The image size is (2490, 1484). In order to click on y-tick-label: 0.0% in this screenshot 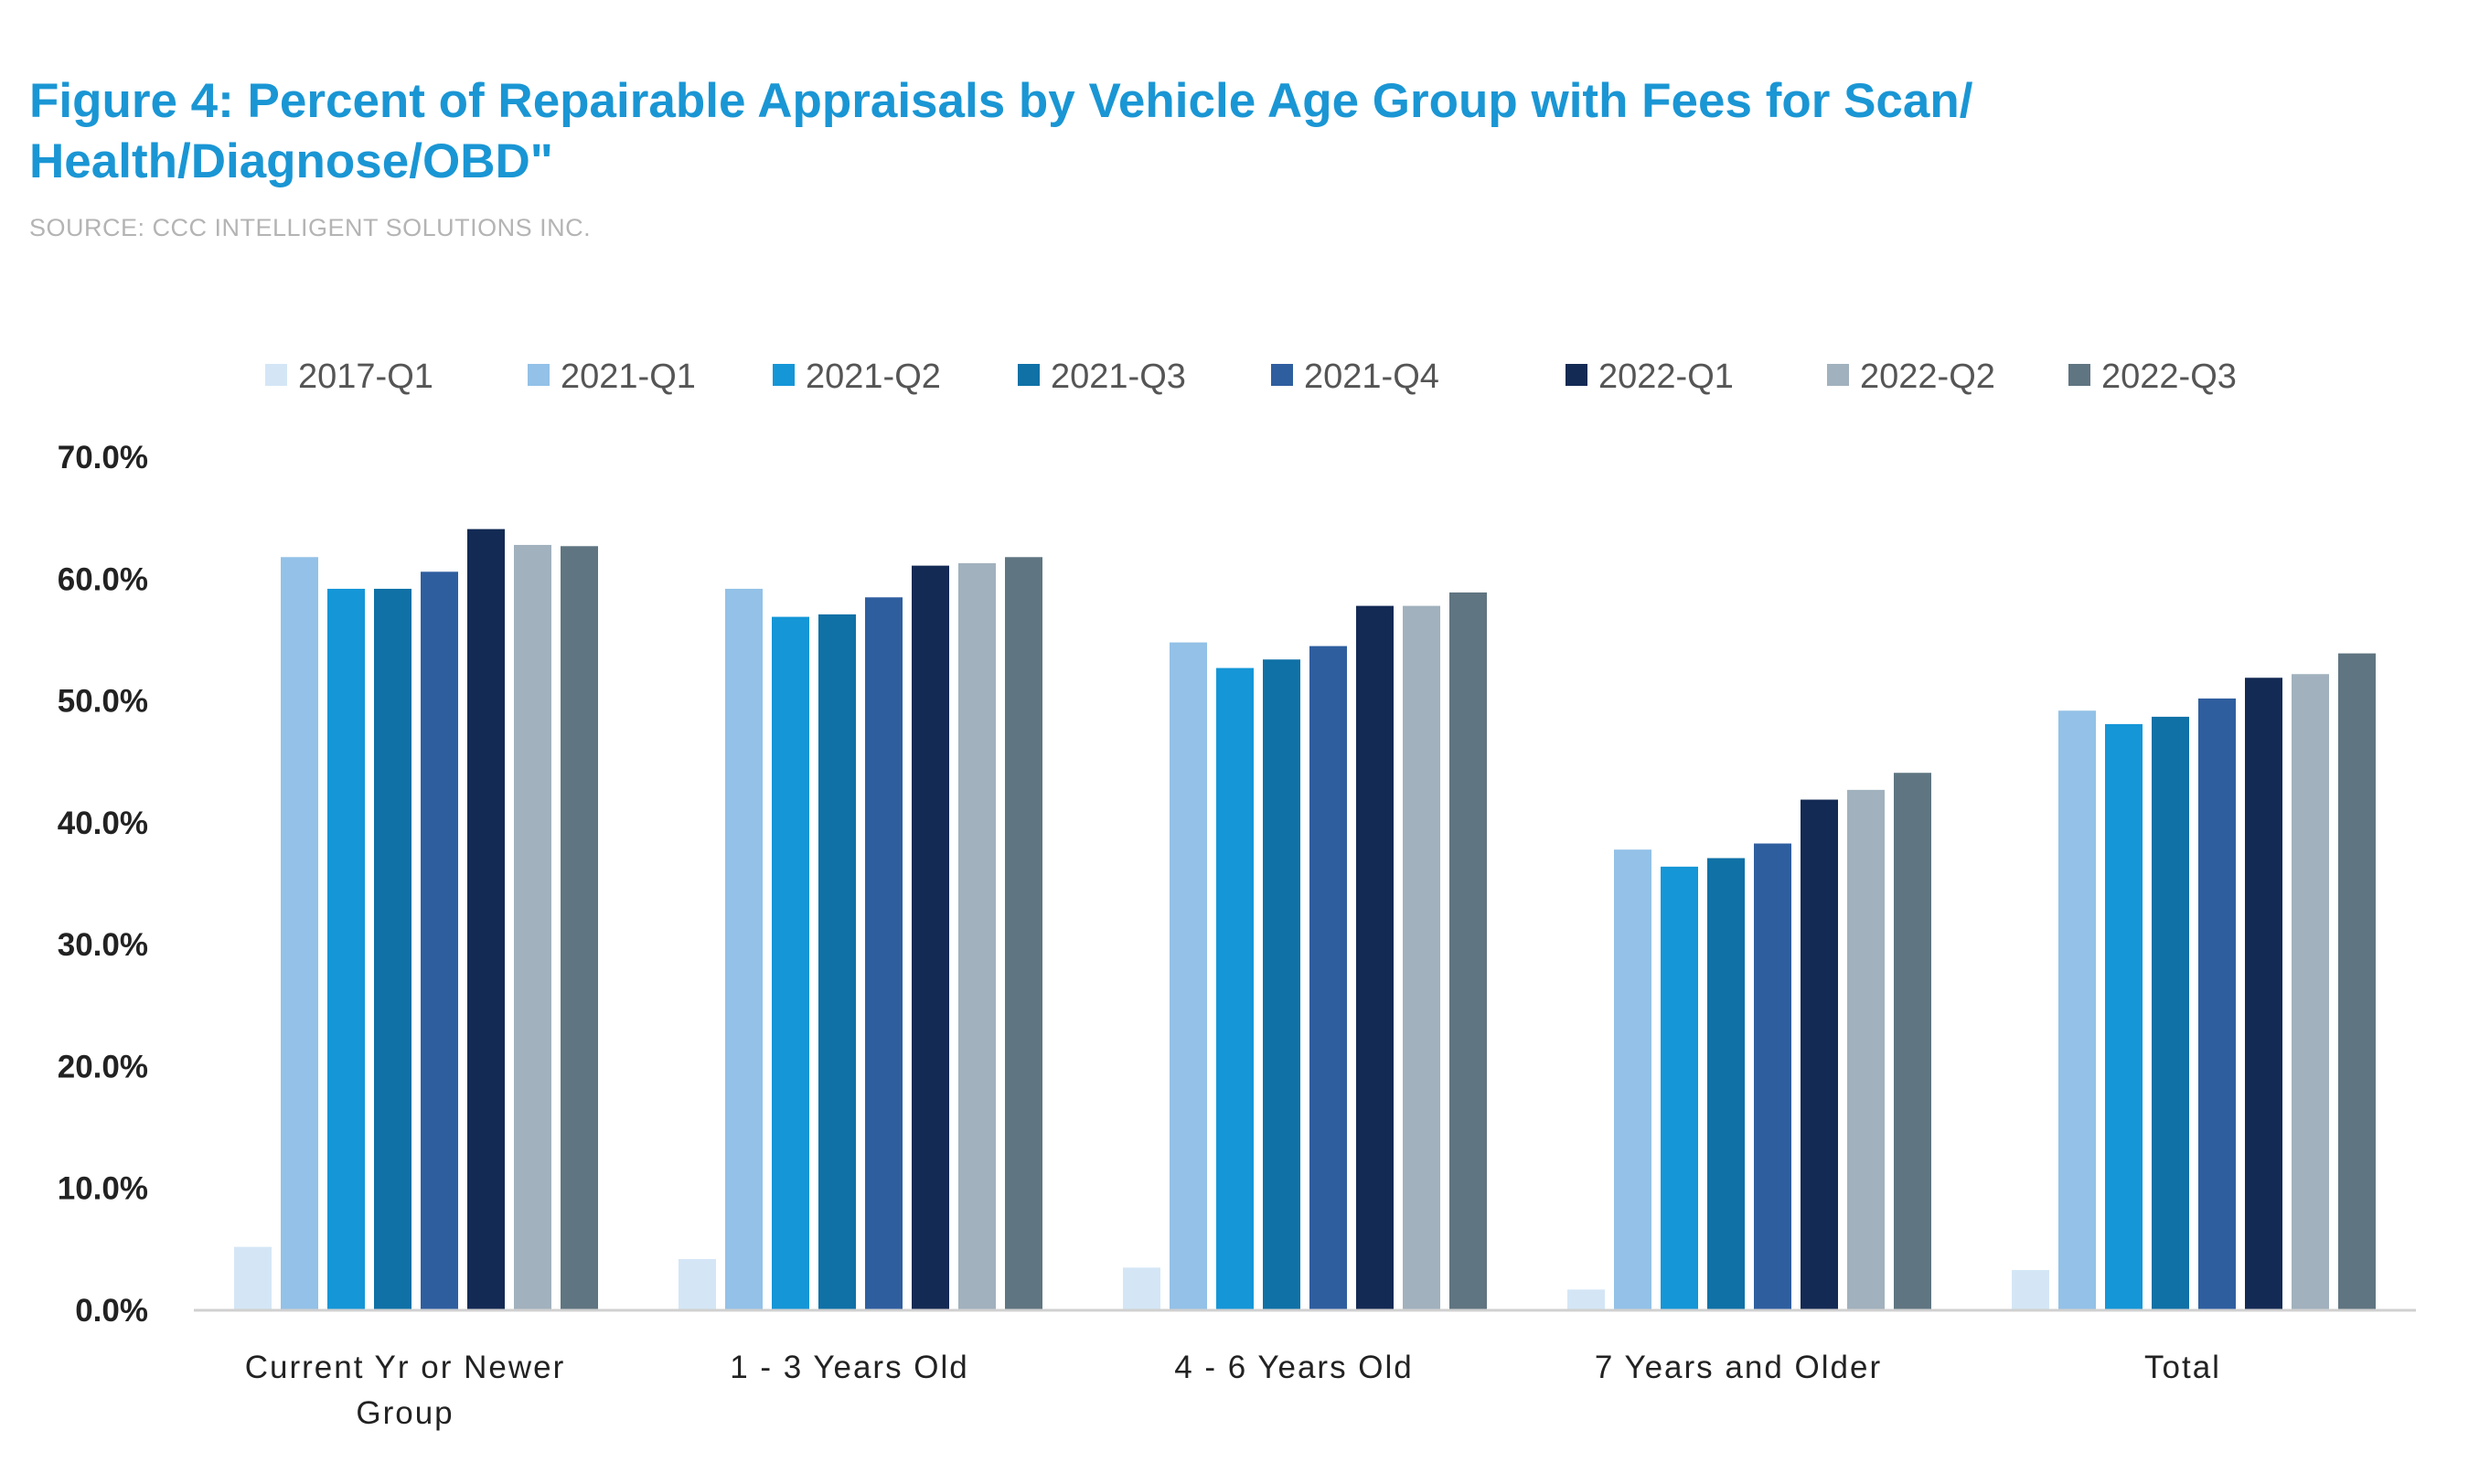, I will do `click(111, 1311)`.